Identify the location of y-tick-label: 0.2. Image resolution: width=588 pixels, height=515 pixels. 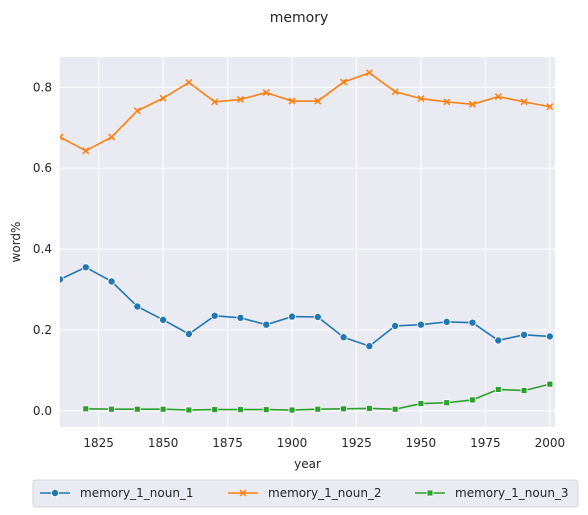
(42, 330).